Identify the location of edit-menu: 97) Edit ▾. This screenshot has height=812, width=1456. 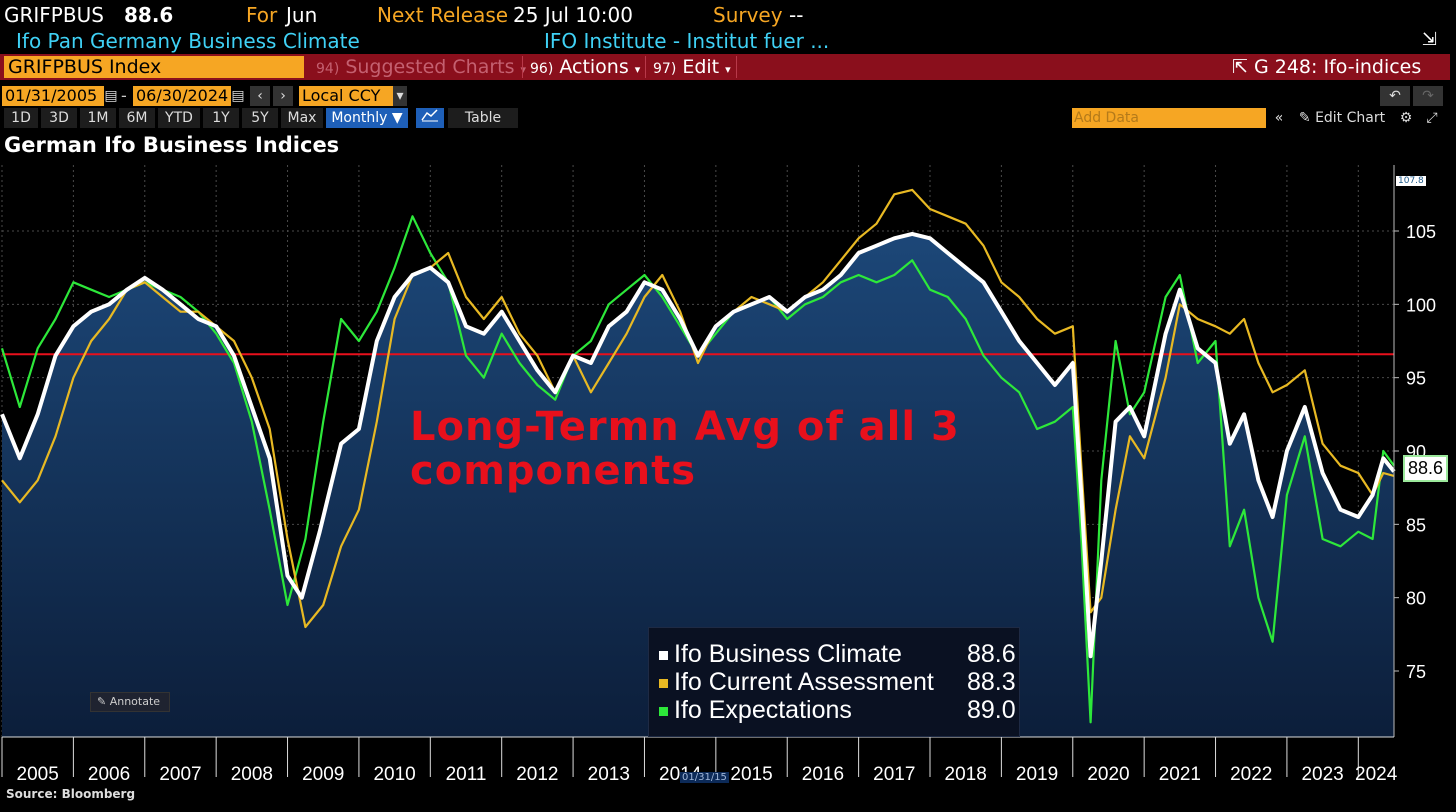
(692, 67).